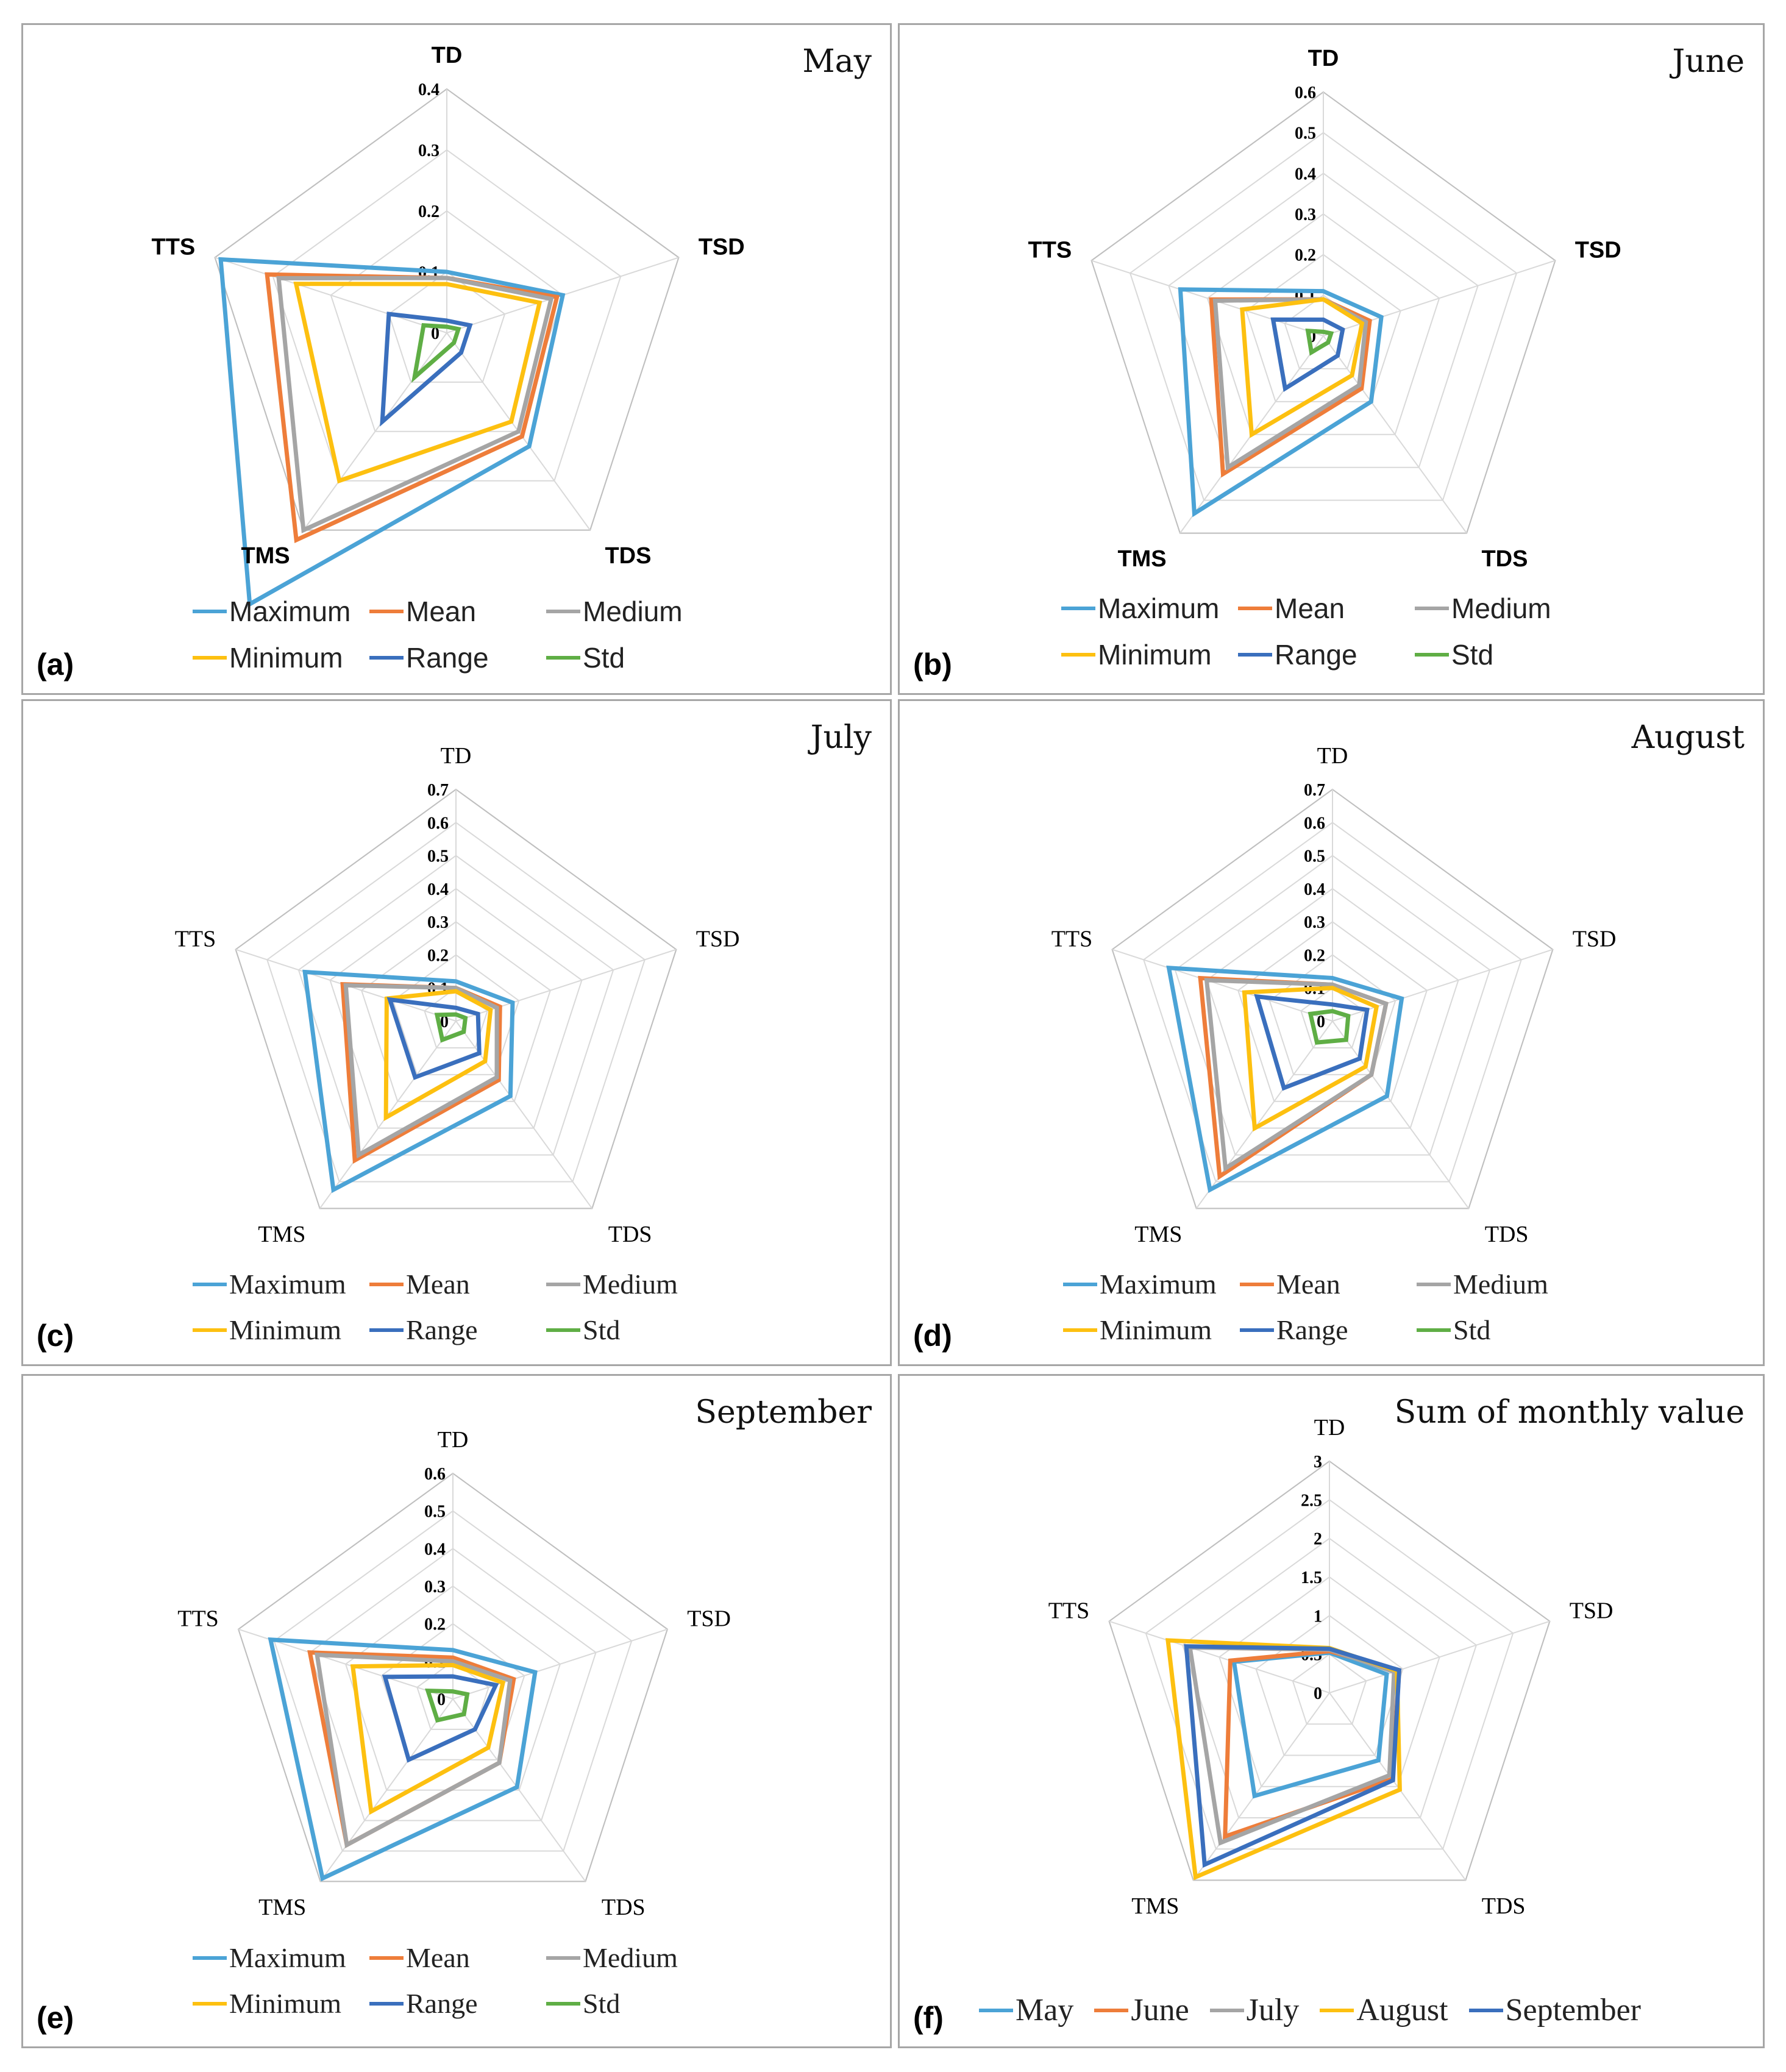 This screenshot has width=1786, height=2072. I want to click on panel-label: (a), so click(55, 664).